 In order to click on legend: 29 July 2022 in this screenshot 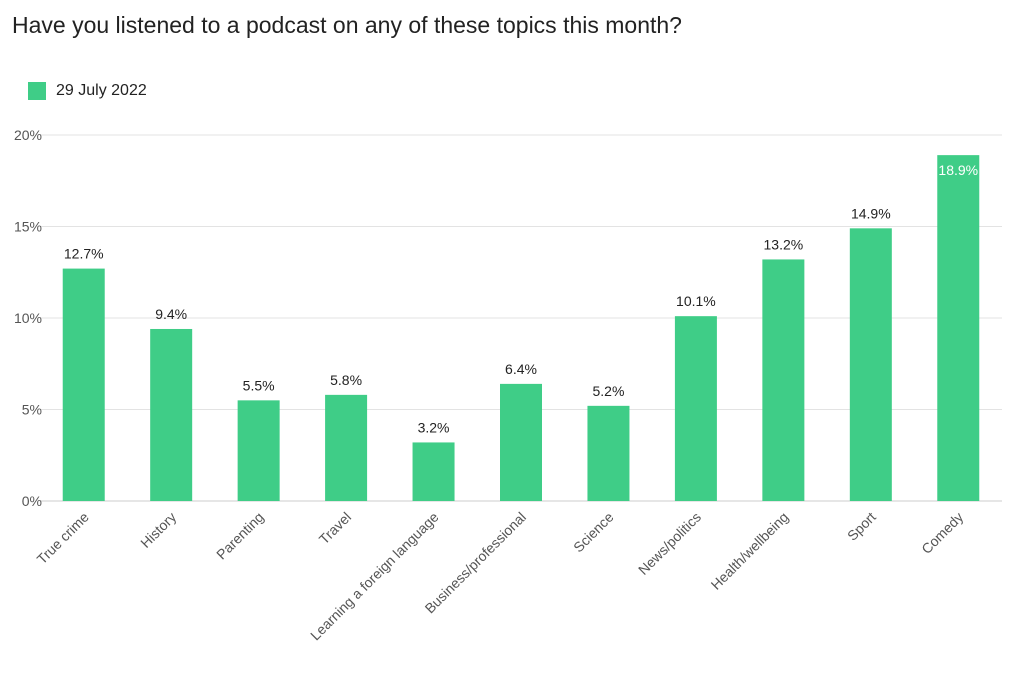, I will do `click(87, 91)`.